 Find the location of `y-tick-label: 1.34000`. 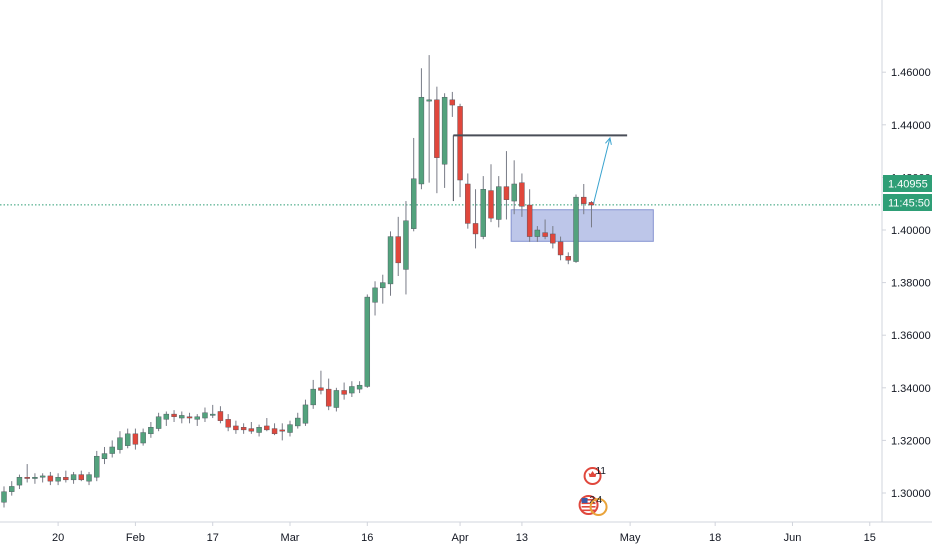

y-tick-label: 1.34000 is located at coordinates (911, 389).